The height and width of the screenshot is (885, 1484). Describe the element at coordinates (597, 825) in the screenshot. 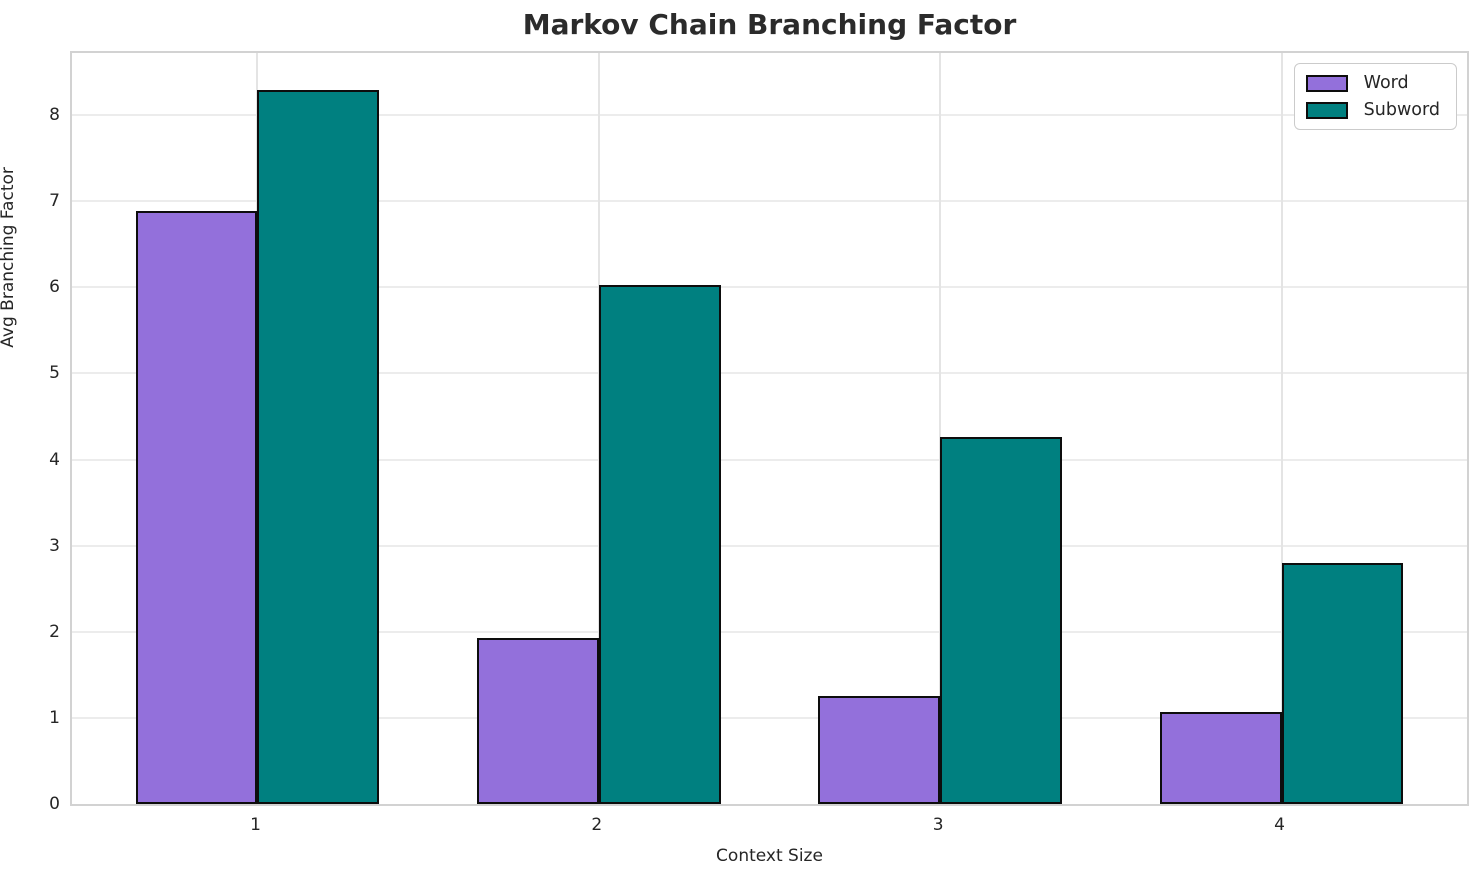

I see `x-tick-label: 2` at that location.